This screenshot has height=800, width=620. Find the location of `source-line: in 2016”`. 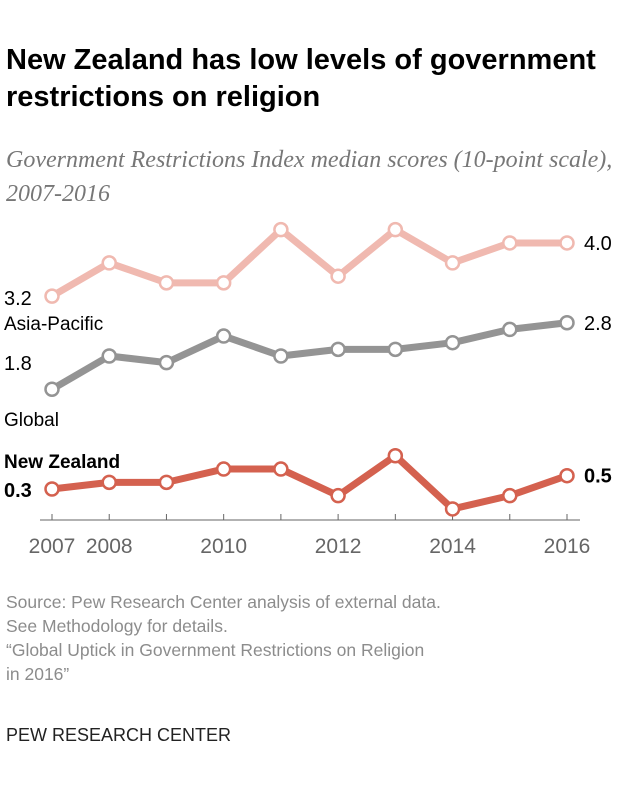

source-line: in 2016” is located at coordinates (38, 674).